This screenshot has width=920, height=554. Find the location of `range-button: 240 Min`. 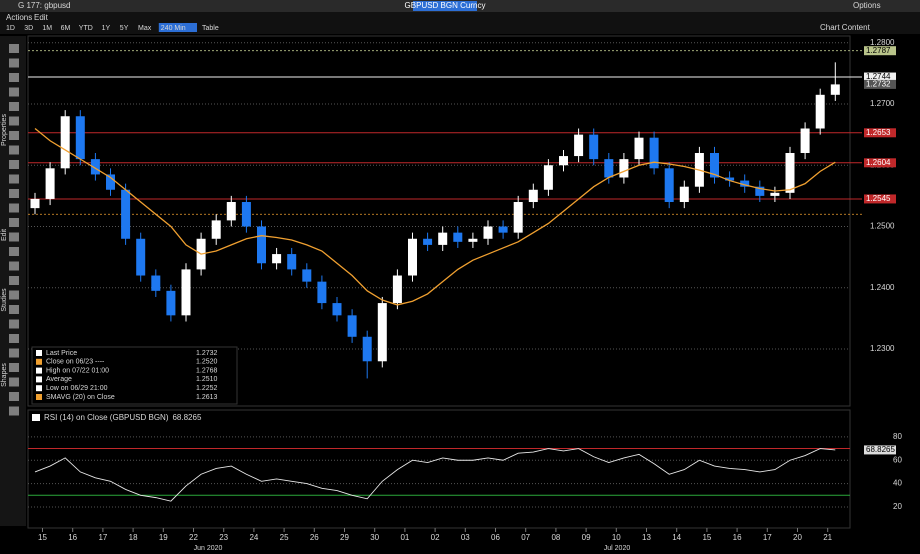

range-button: 240 Min is located at coordinates (173, 28).